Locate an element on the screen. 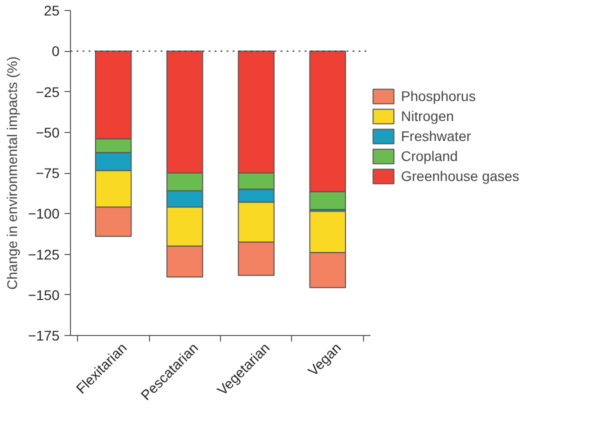  y-tick-label: 25 is located at coordinates (52, 10).